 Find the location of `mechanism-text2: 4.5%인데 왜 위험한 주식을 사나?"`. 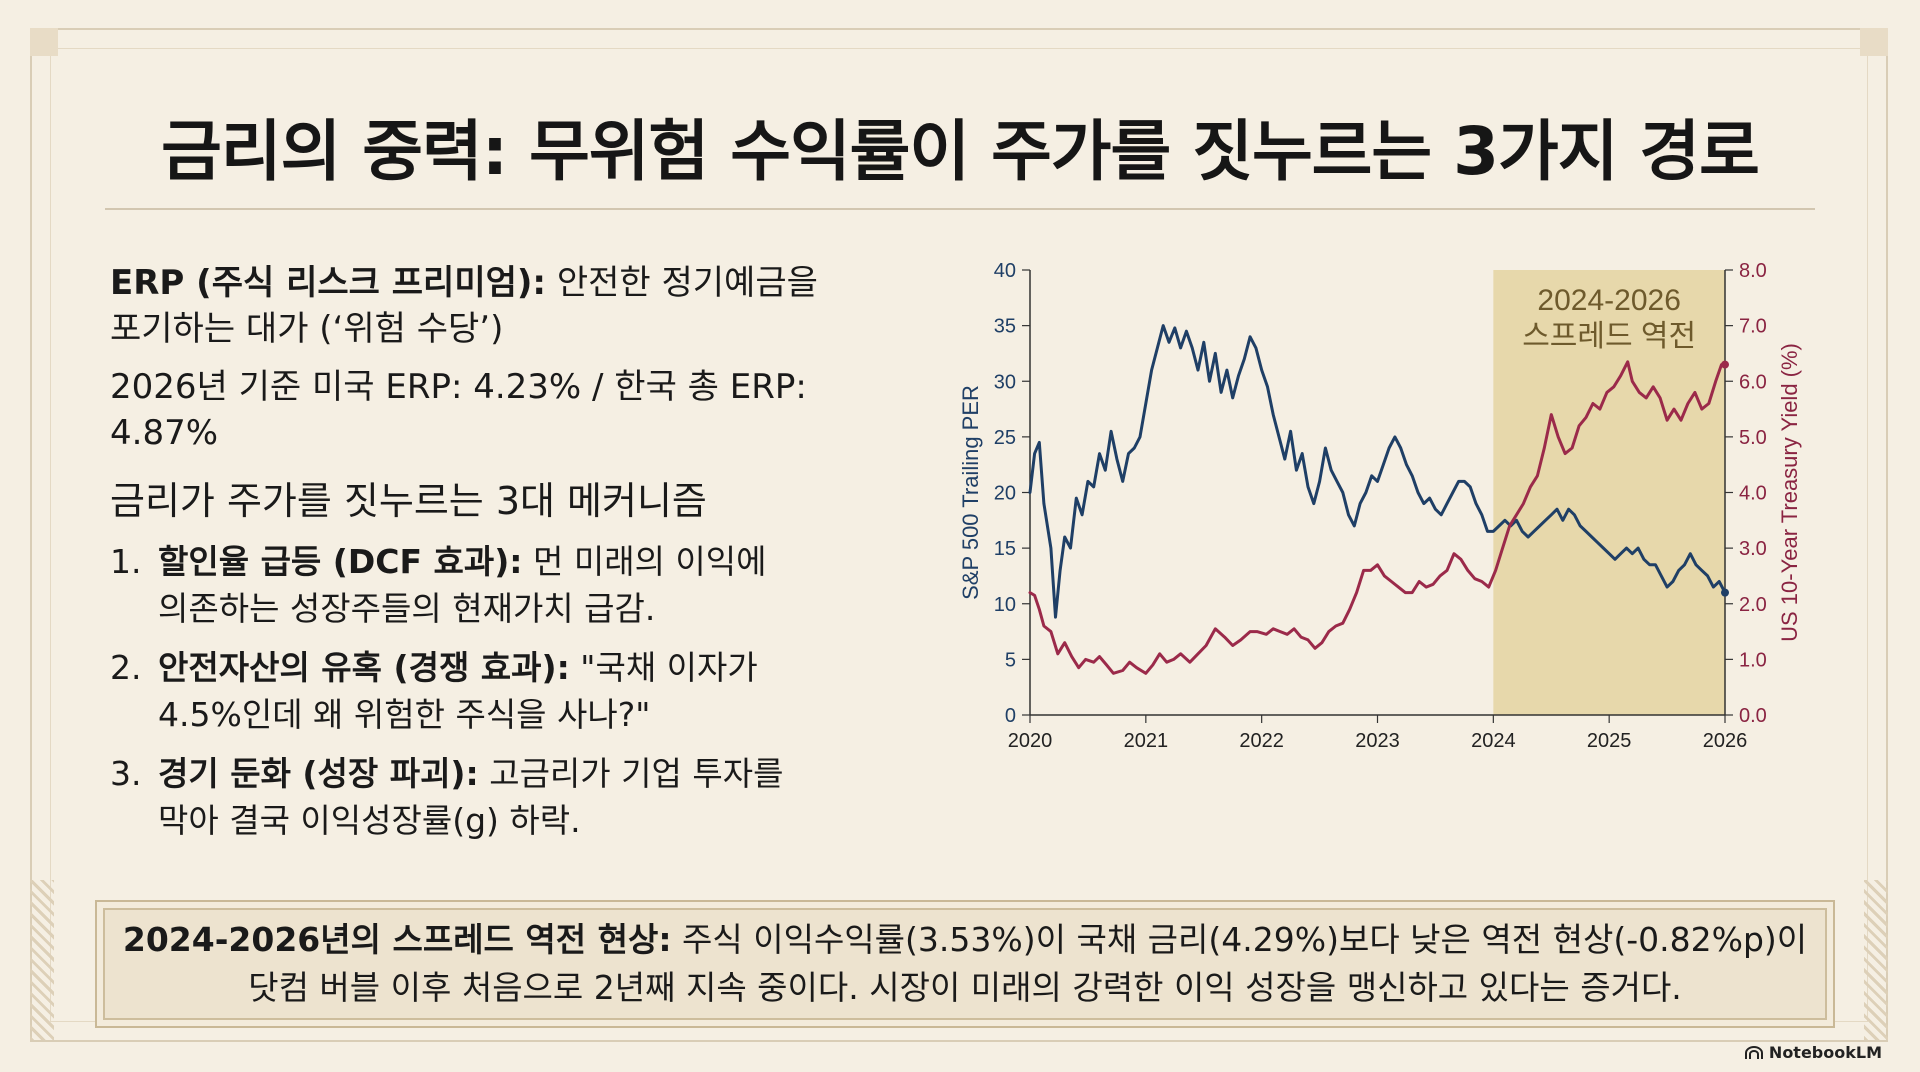

mechanism-text2: 4.5%인데 왜 위험한 주식을 사나?" is located at coordinates (404, 714).